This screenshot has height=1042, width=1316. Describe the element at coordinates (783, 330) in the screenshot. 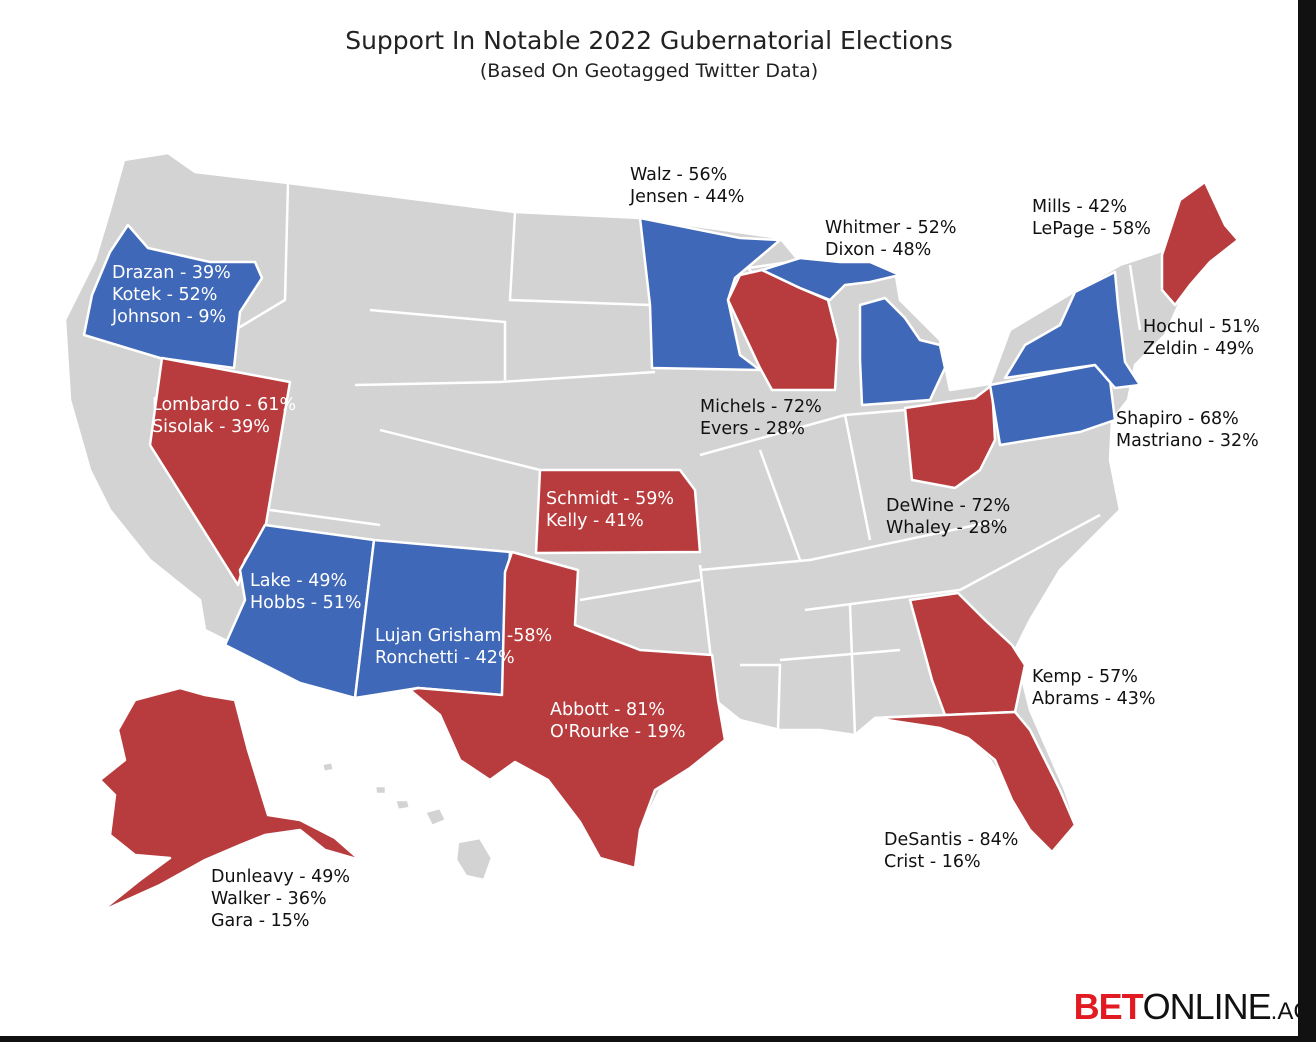

I see `state-wisconsin` at that location.